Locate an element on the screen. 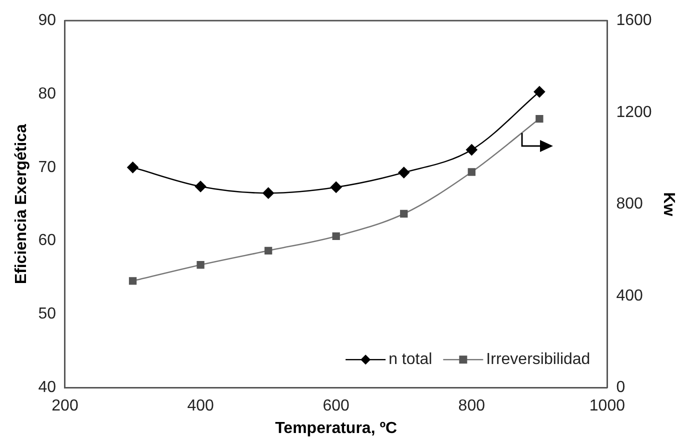 The width and height of the screenshot is (696, 446). x-axis-title: Temperatura, ºC is located at coordinates (336, 428).